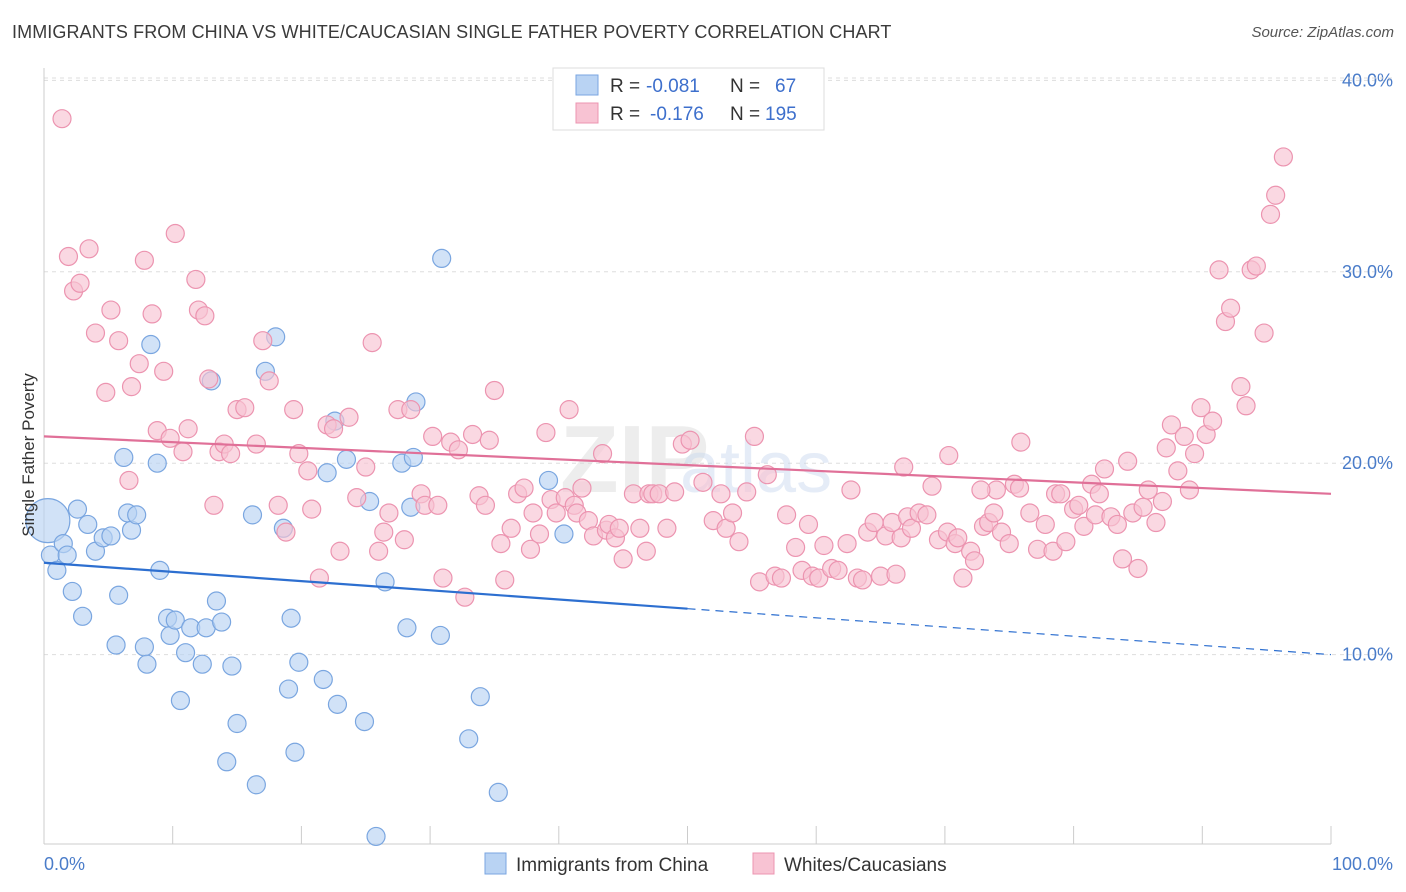 This screenshot has height=892, width=1406. I want to click on legend-r-value-1: -0.081, so click(673, 86).